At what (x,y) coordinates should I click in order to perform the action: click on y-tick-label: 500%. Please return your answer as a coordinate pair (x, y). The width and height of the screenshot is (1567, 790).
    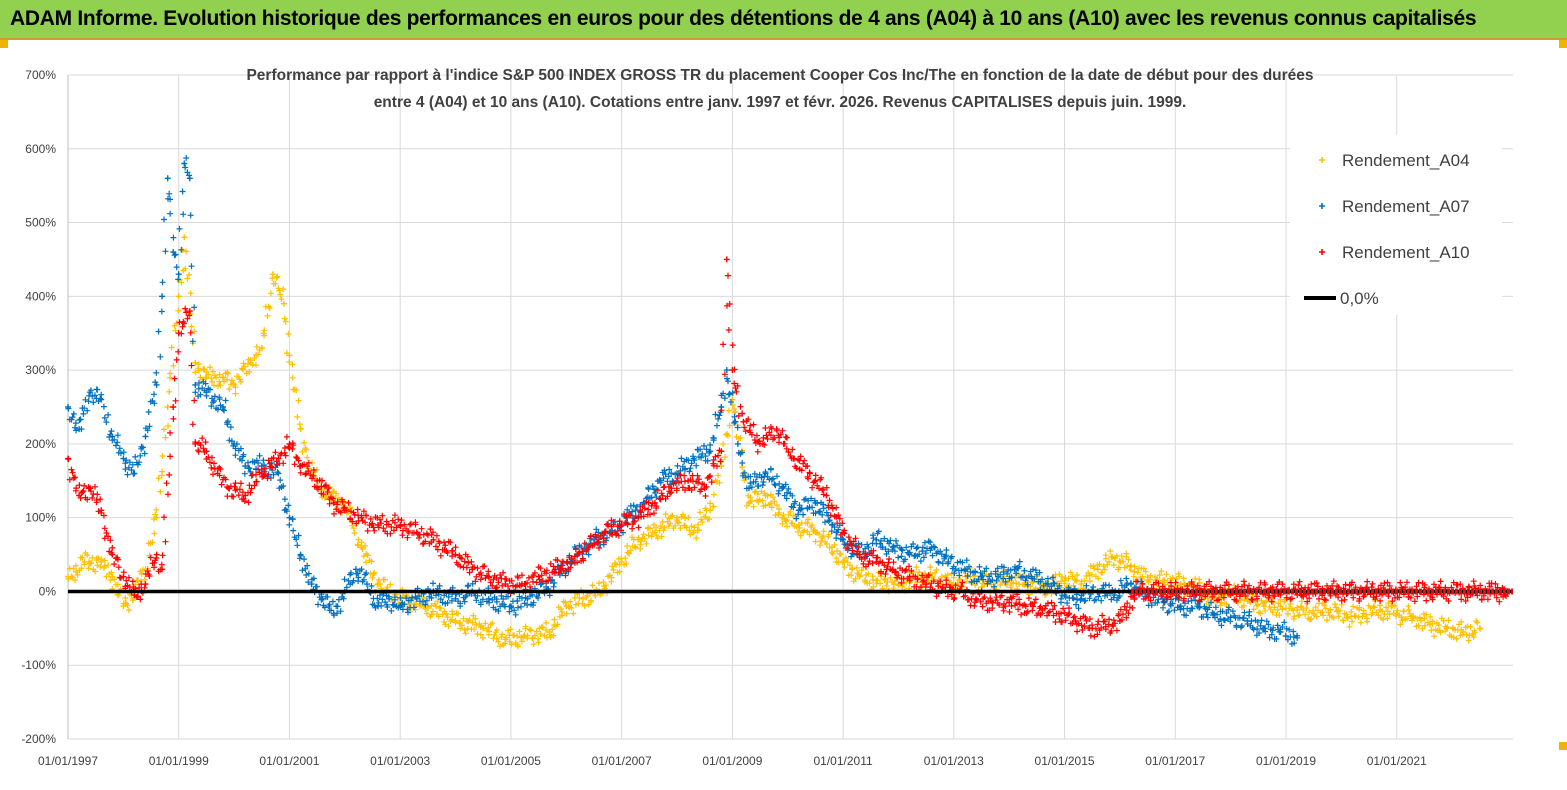
    Looking at the image, I should click on (40, 223).